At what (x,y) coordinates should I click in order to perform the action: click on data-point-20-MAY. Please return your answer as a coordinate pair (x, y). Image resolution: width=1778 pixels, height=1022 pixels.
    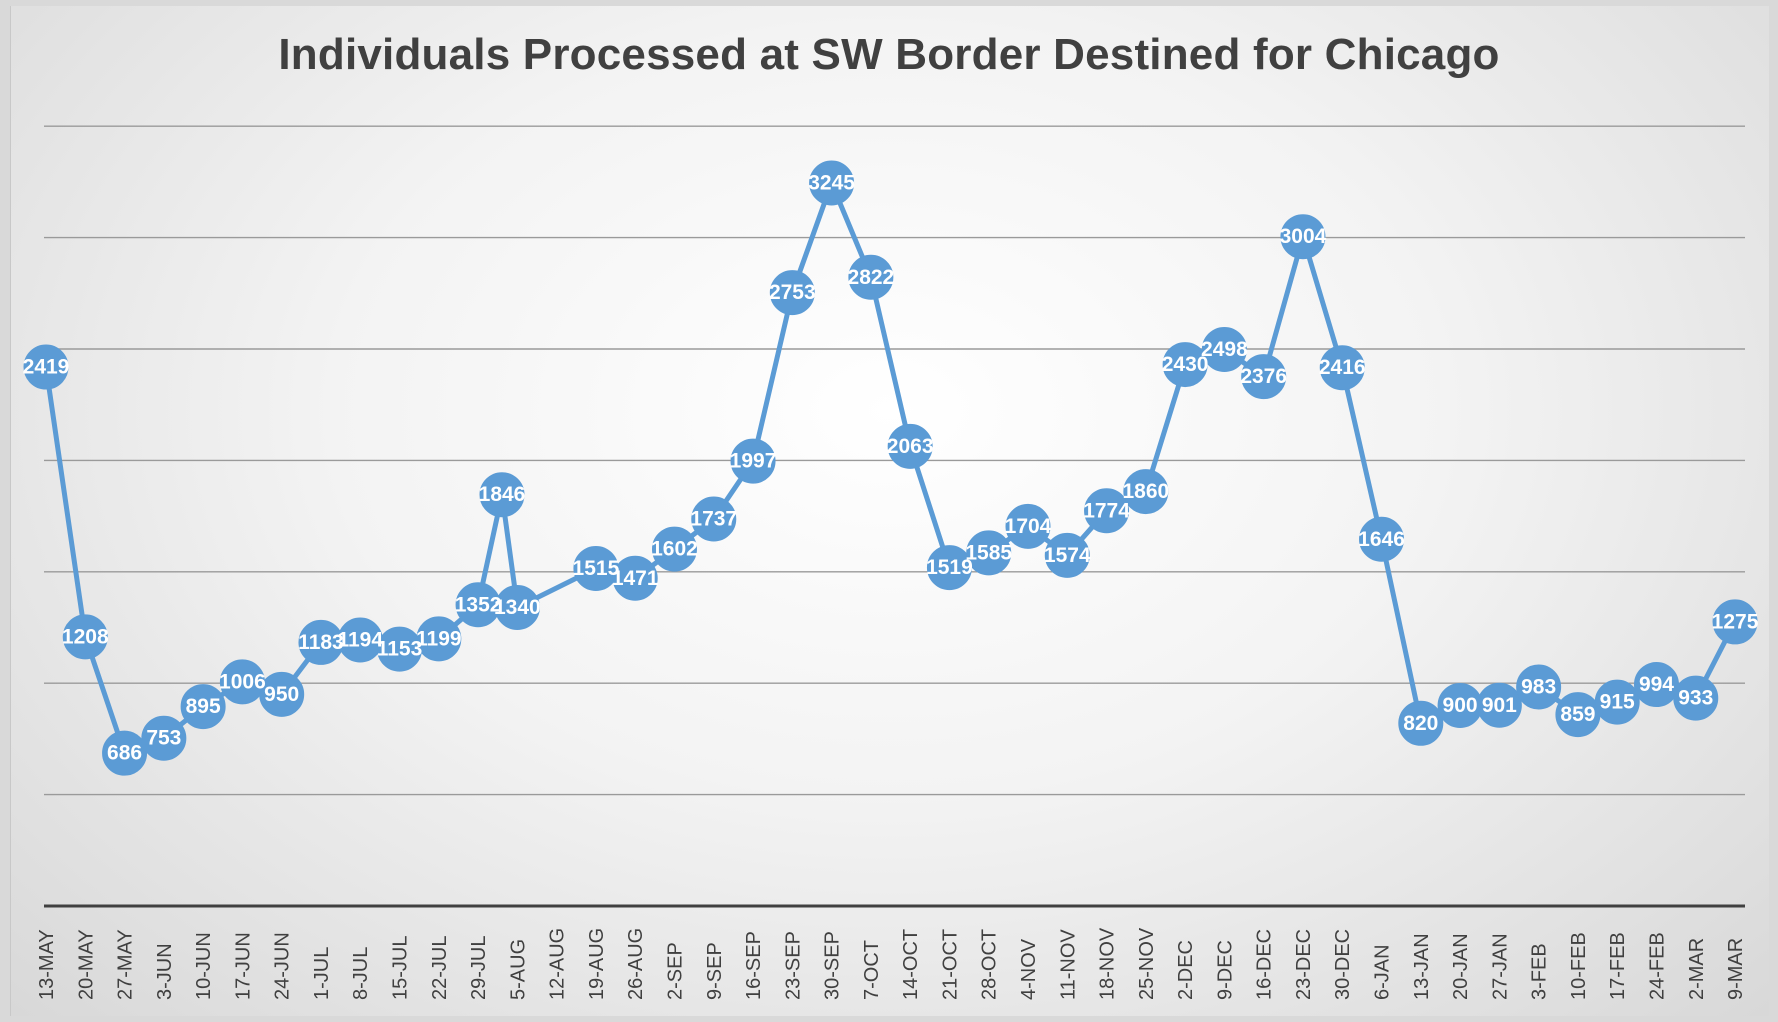
    Looking at the image, I should click on (85, 637).